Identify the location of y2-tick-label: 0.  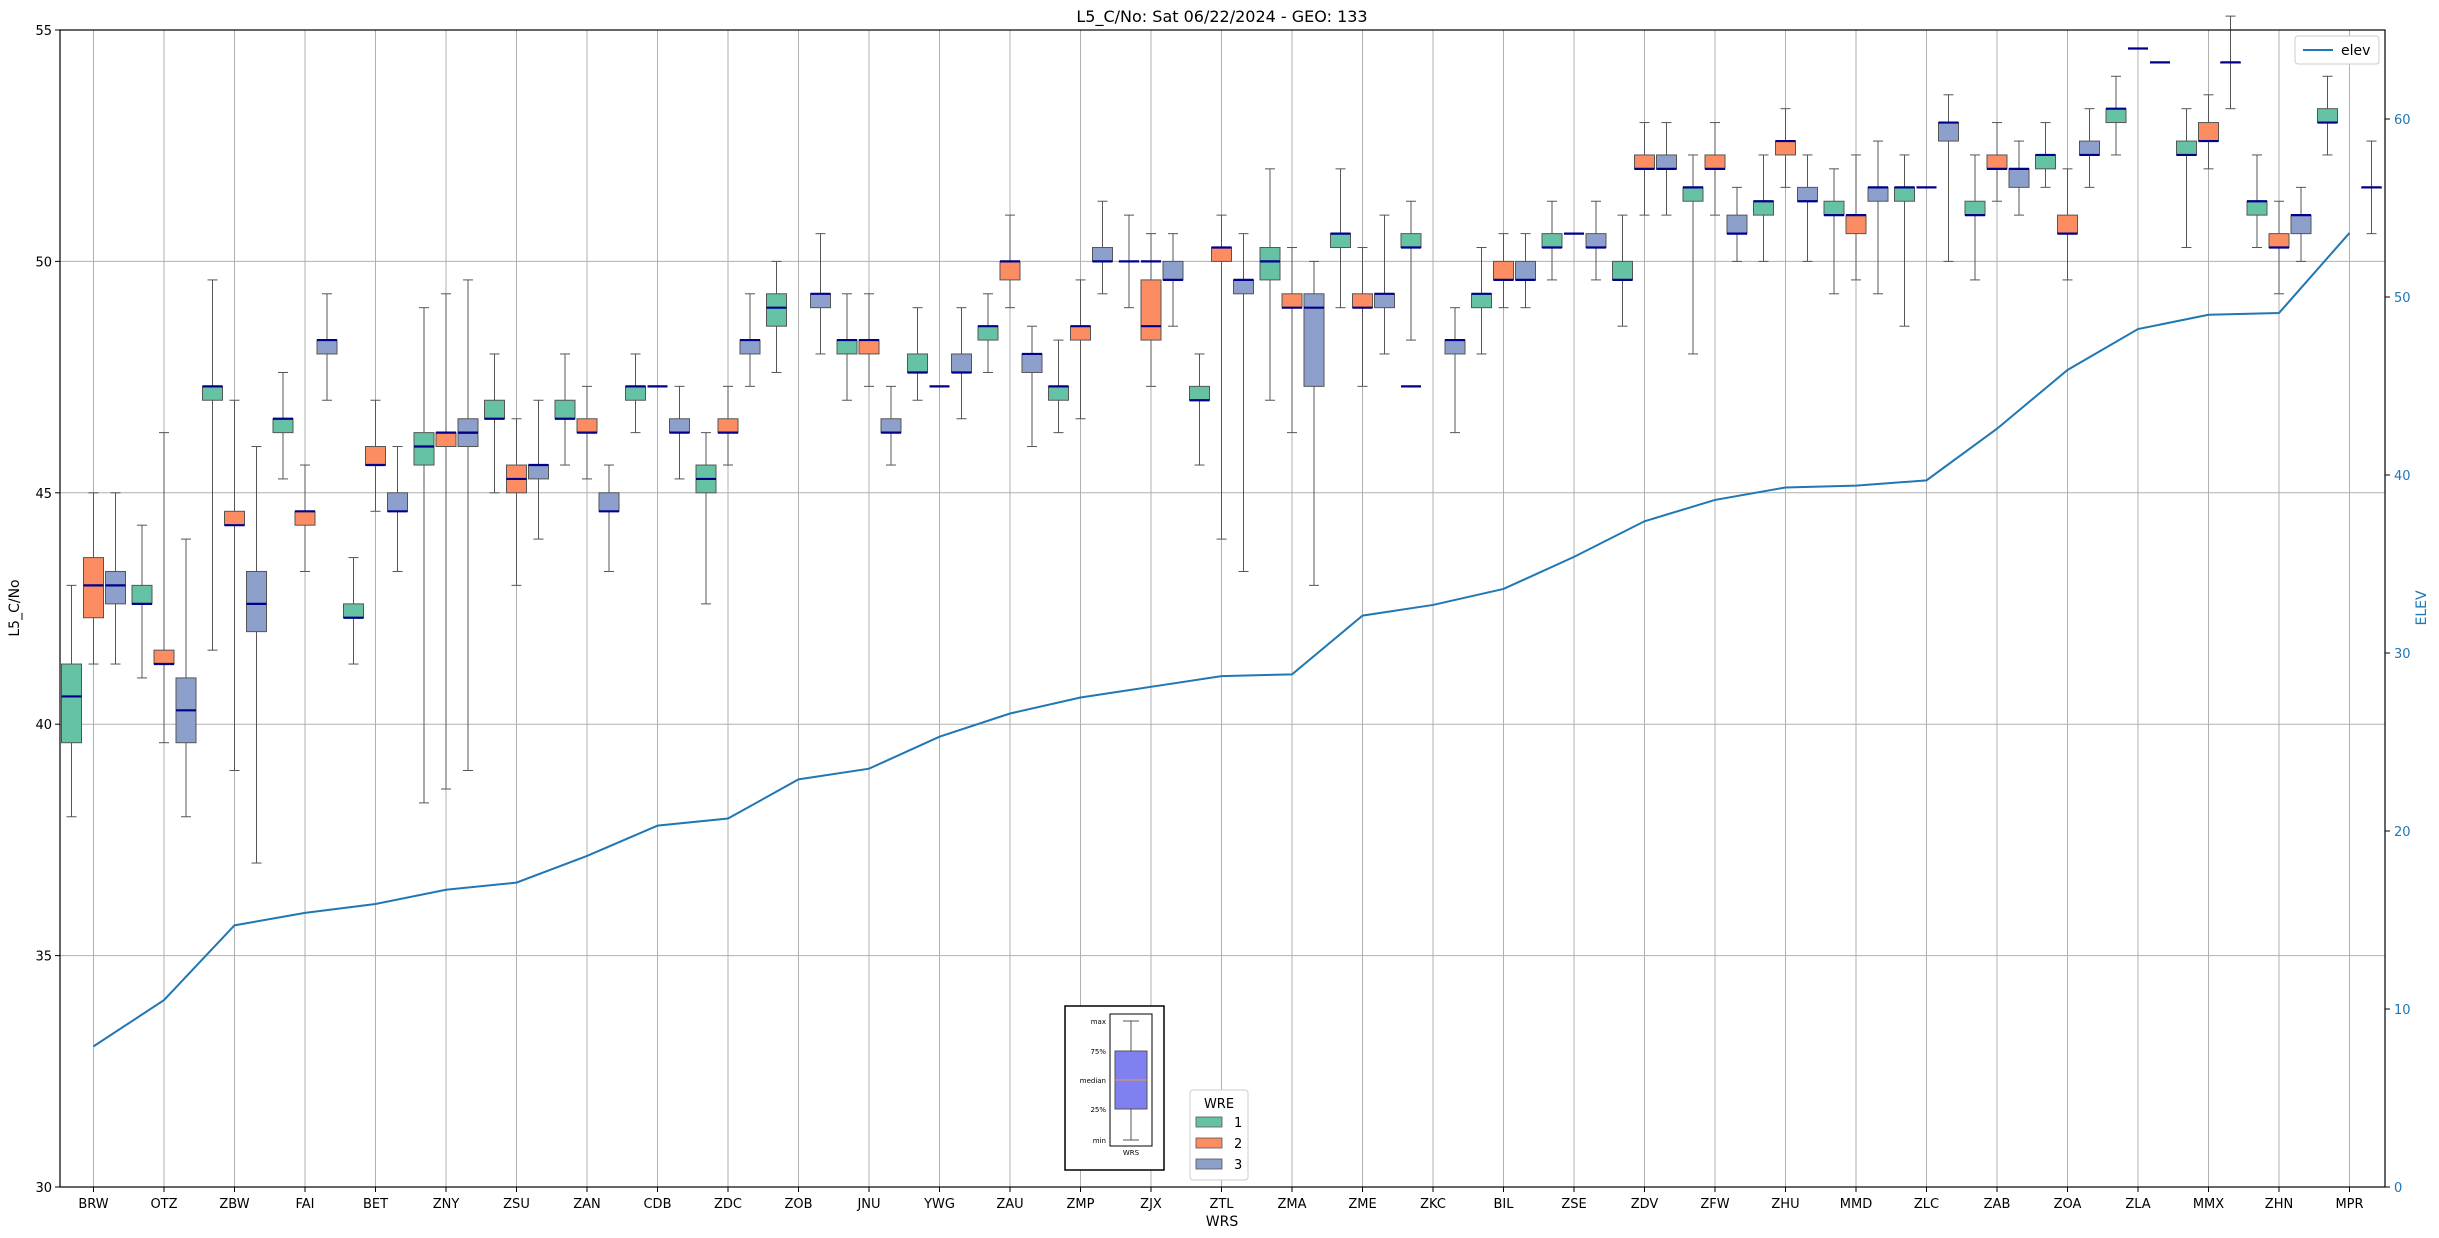
(2398, 1188).